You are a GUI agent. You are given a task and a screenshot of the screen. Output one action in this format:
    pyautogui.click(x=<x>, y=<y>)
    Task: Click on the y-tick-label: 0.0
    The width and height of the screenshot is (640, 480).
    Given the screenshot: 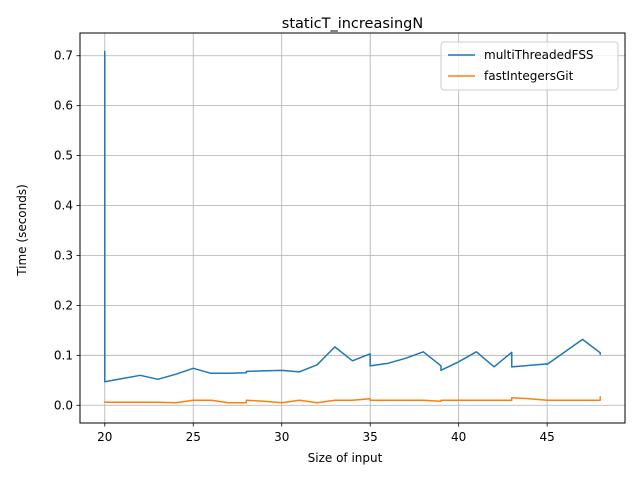 What is the action you would take?
    pyautogui.click(x=63, y=405)
    